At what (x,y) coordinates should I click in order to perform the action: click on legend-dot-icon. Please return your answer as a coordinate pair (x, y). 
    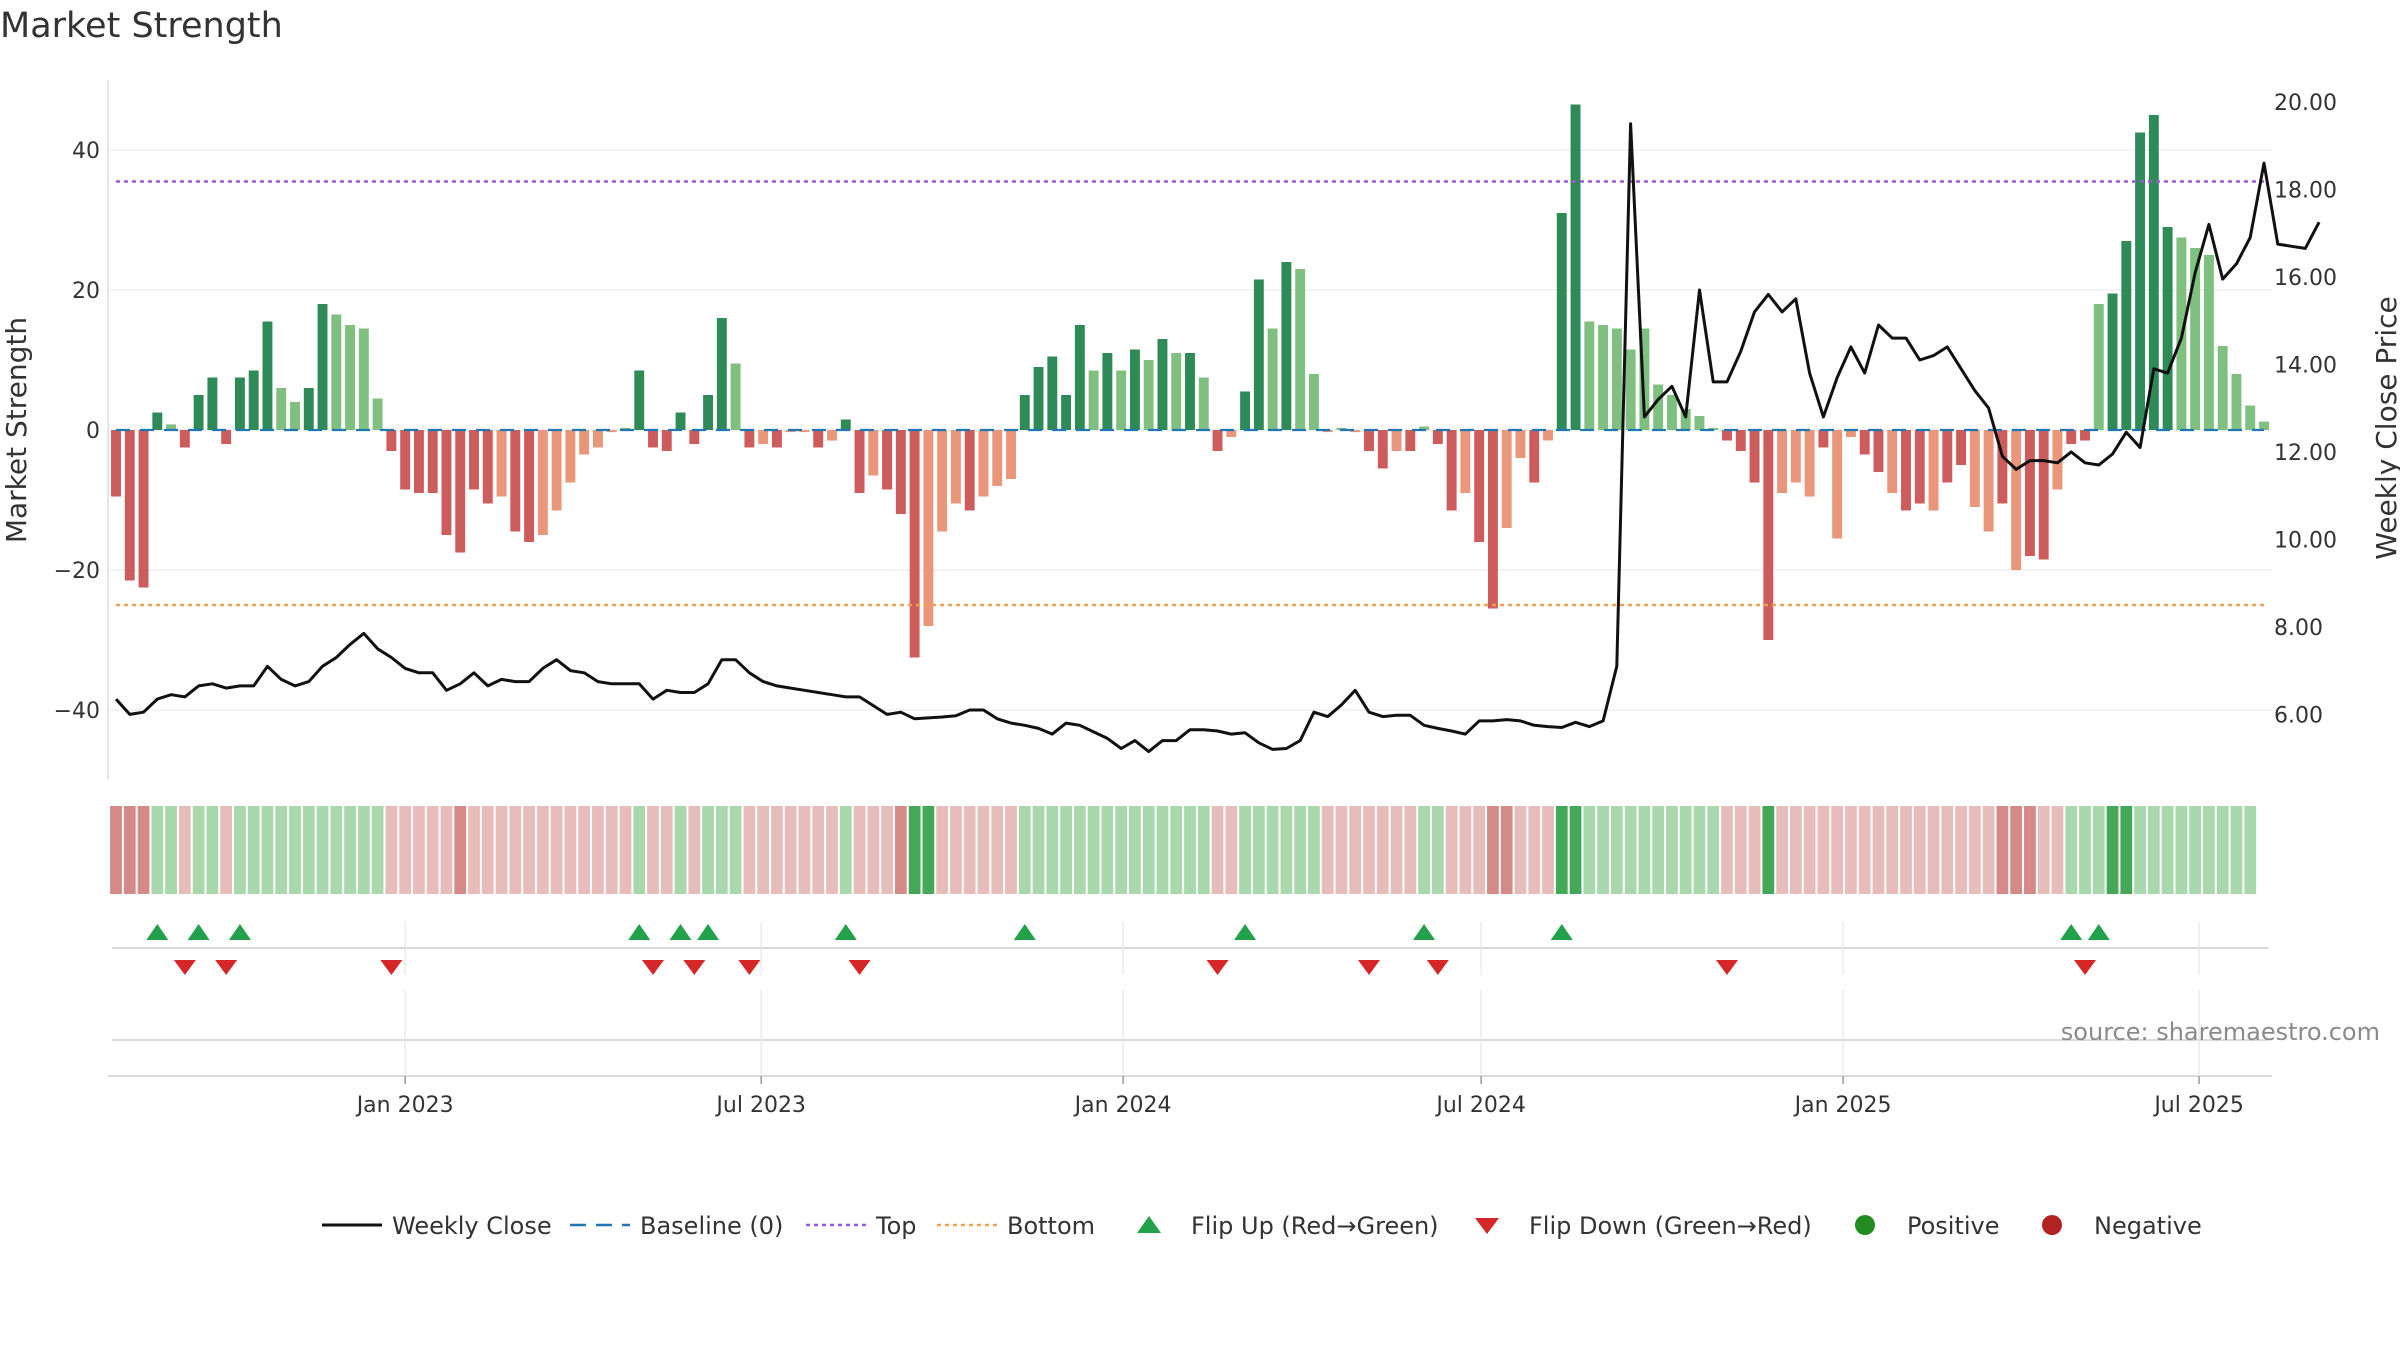
    Looking at the image, I should click on (2052, 1225).